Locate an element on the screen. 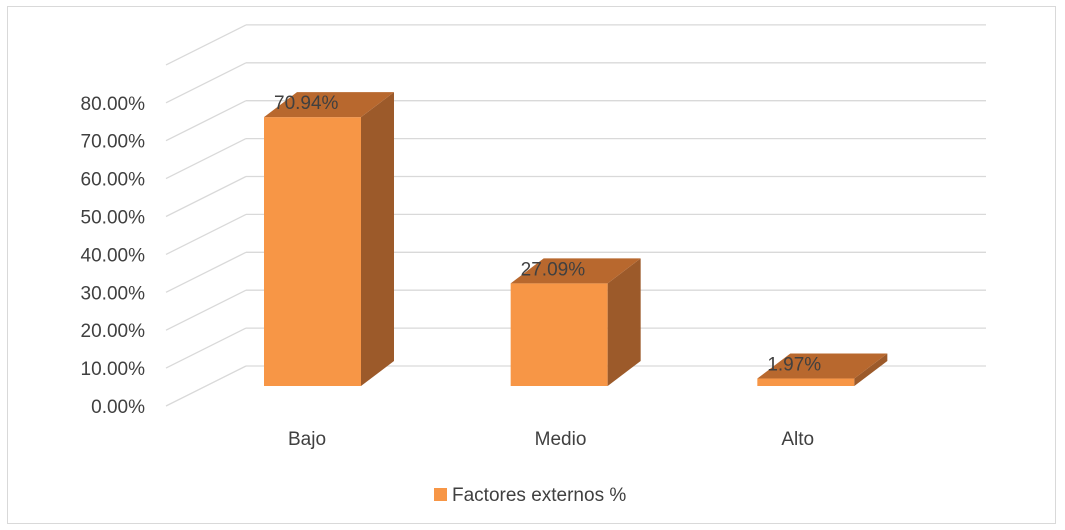  y-tick-label: 0.00% is located at coordinates (118, 407).